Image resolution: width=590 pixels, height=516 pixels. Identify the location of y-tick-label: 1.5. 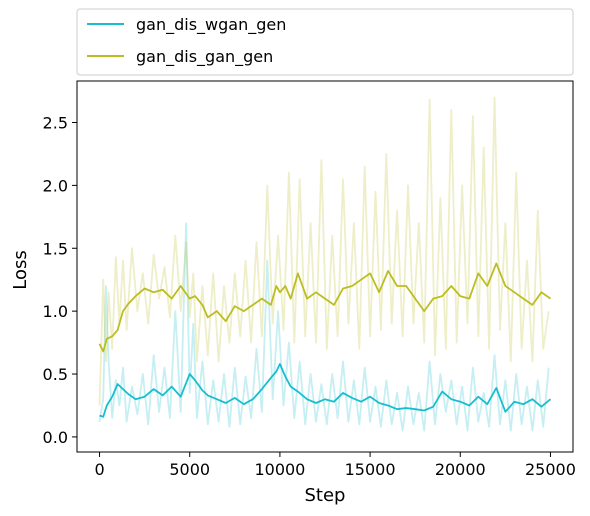
(55, 248).